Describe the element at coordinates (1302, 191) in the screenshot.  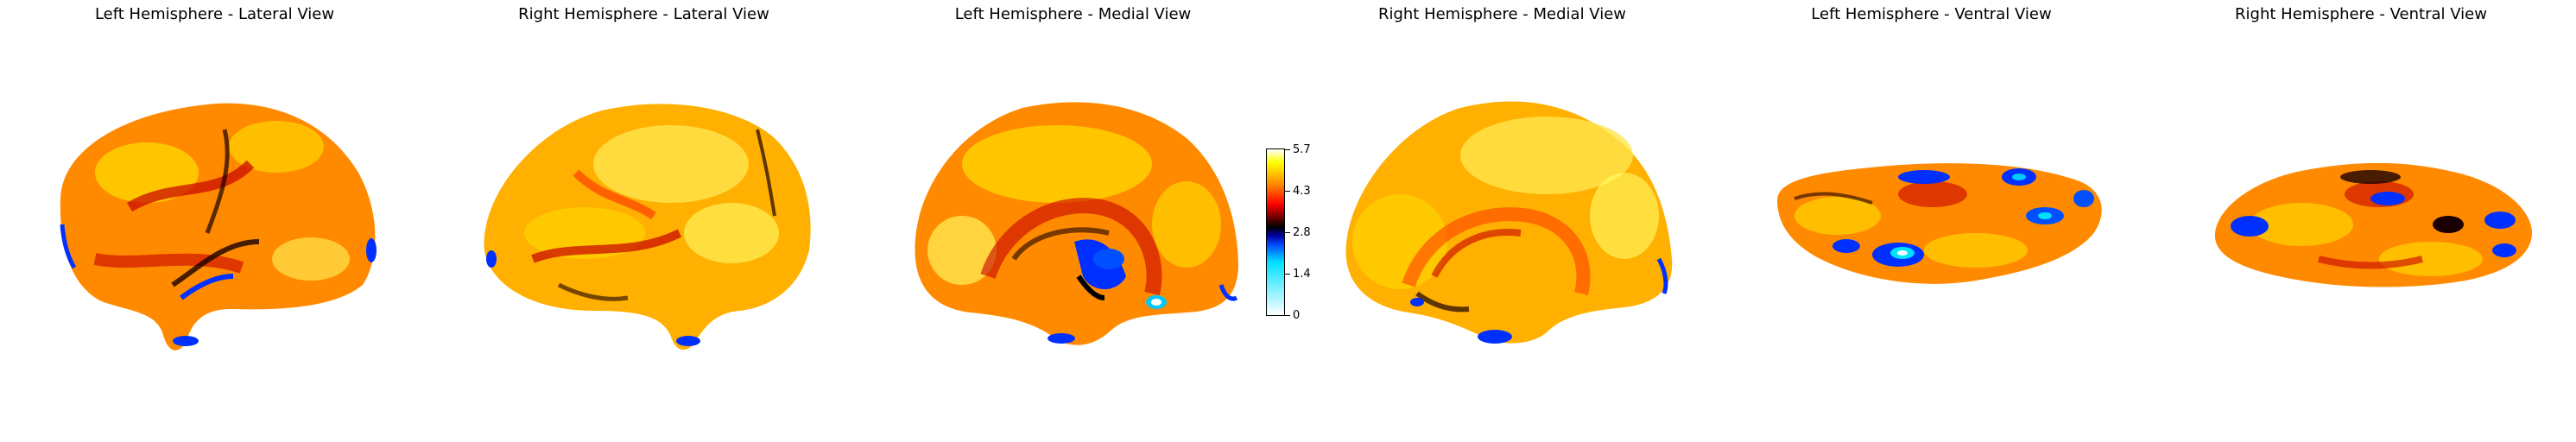
I see `colorbar-label: 4.3` at that location.